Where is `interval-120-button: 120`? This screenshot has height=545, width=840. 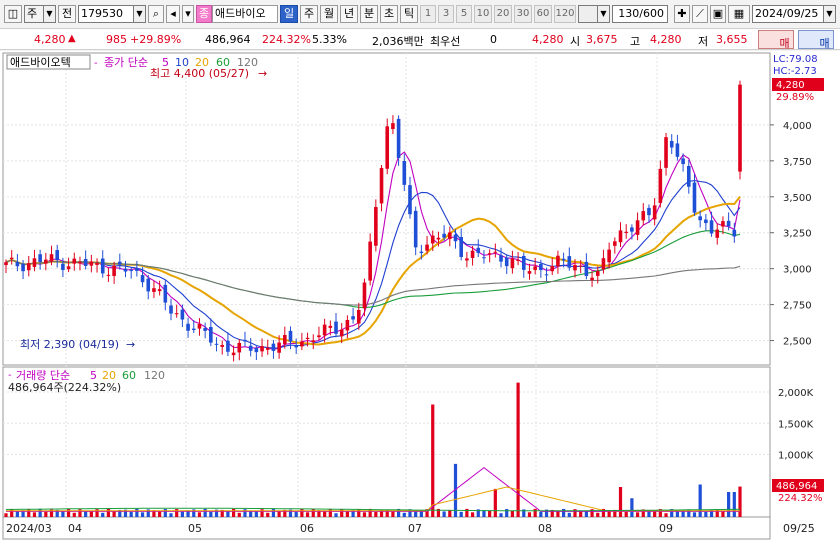 interval-120-button: 120 is located at coordinates (565, 14).